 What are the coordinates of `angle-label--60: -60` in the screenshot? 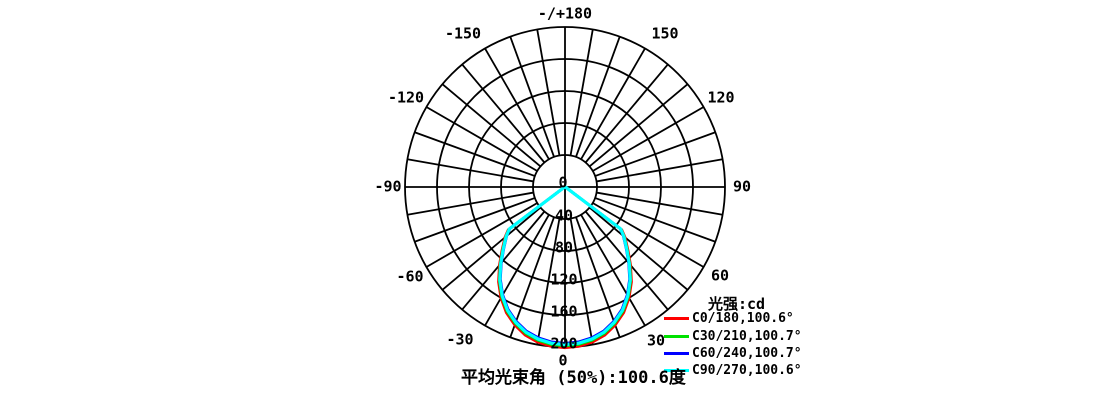 It's located at (409, 277).